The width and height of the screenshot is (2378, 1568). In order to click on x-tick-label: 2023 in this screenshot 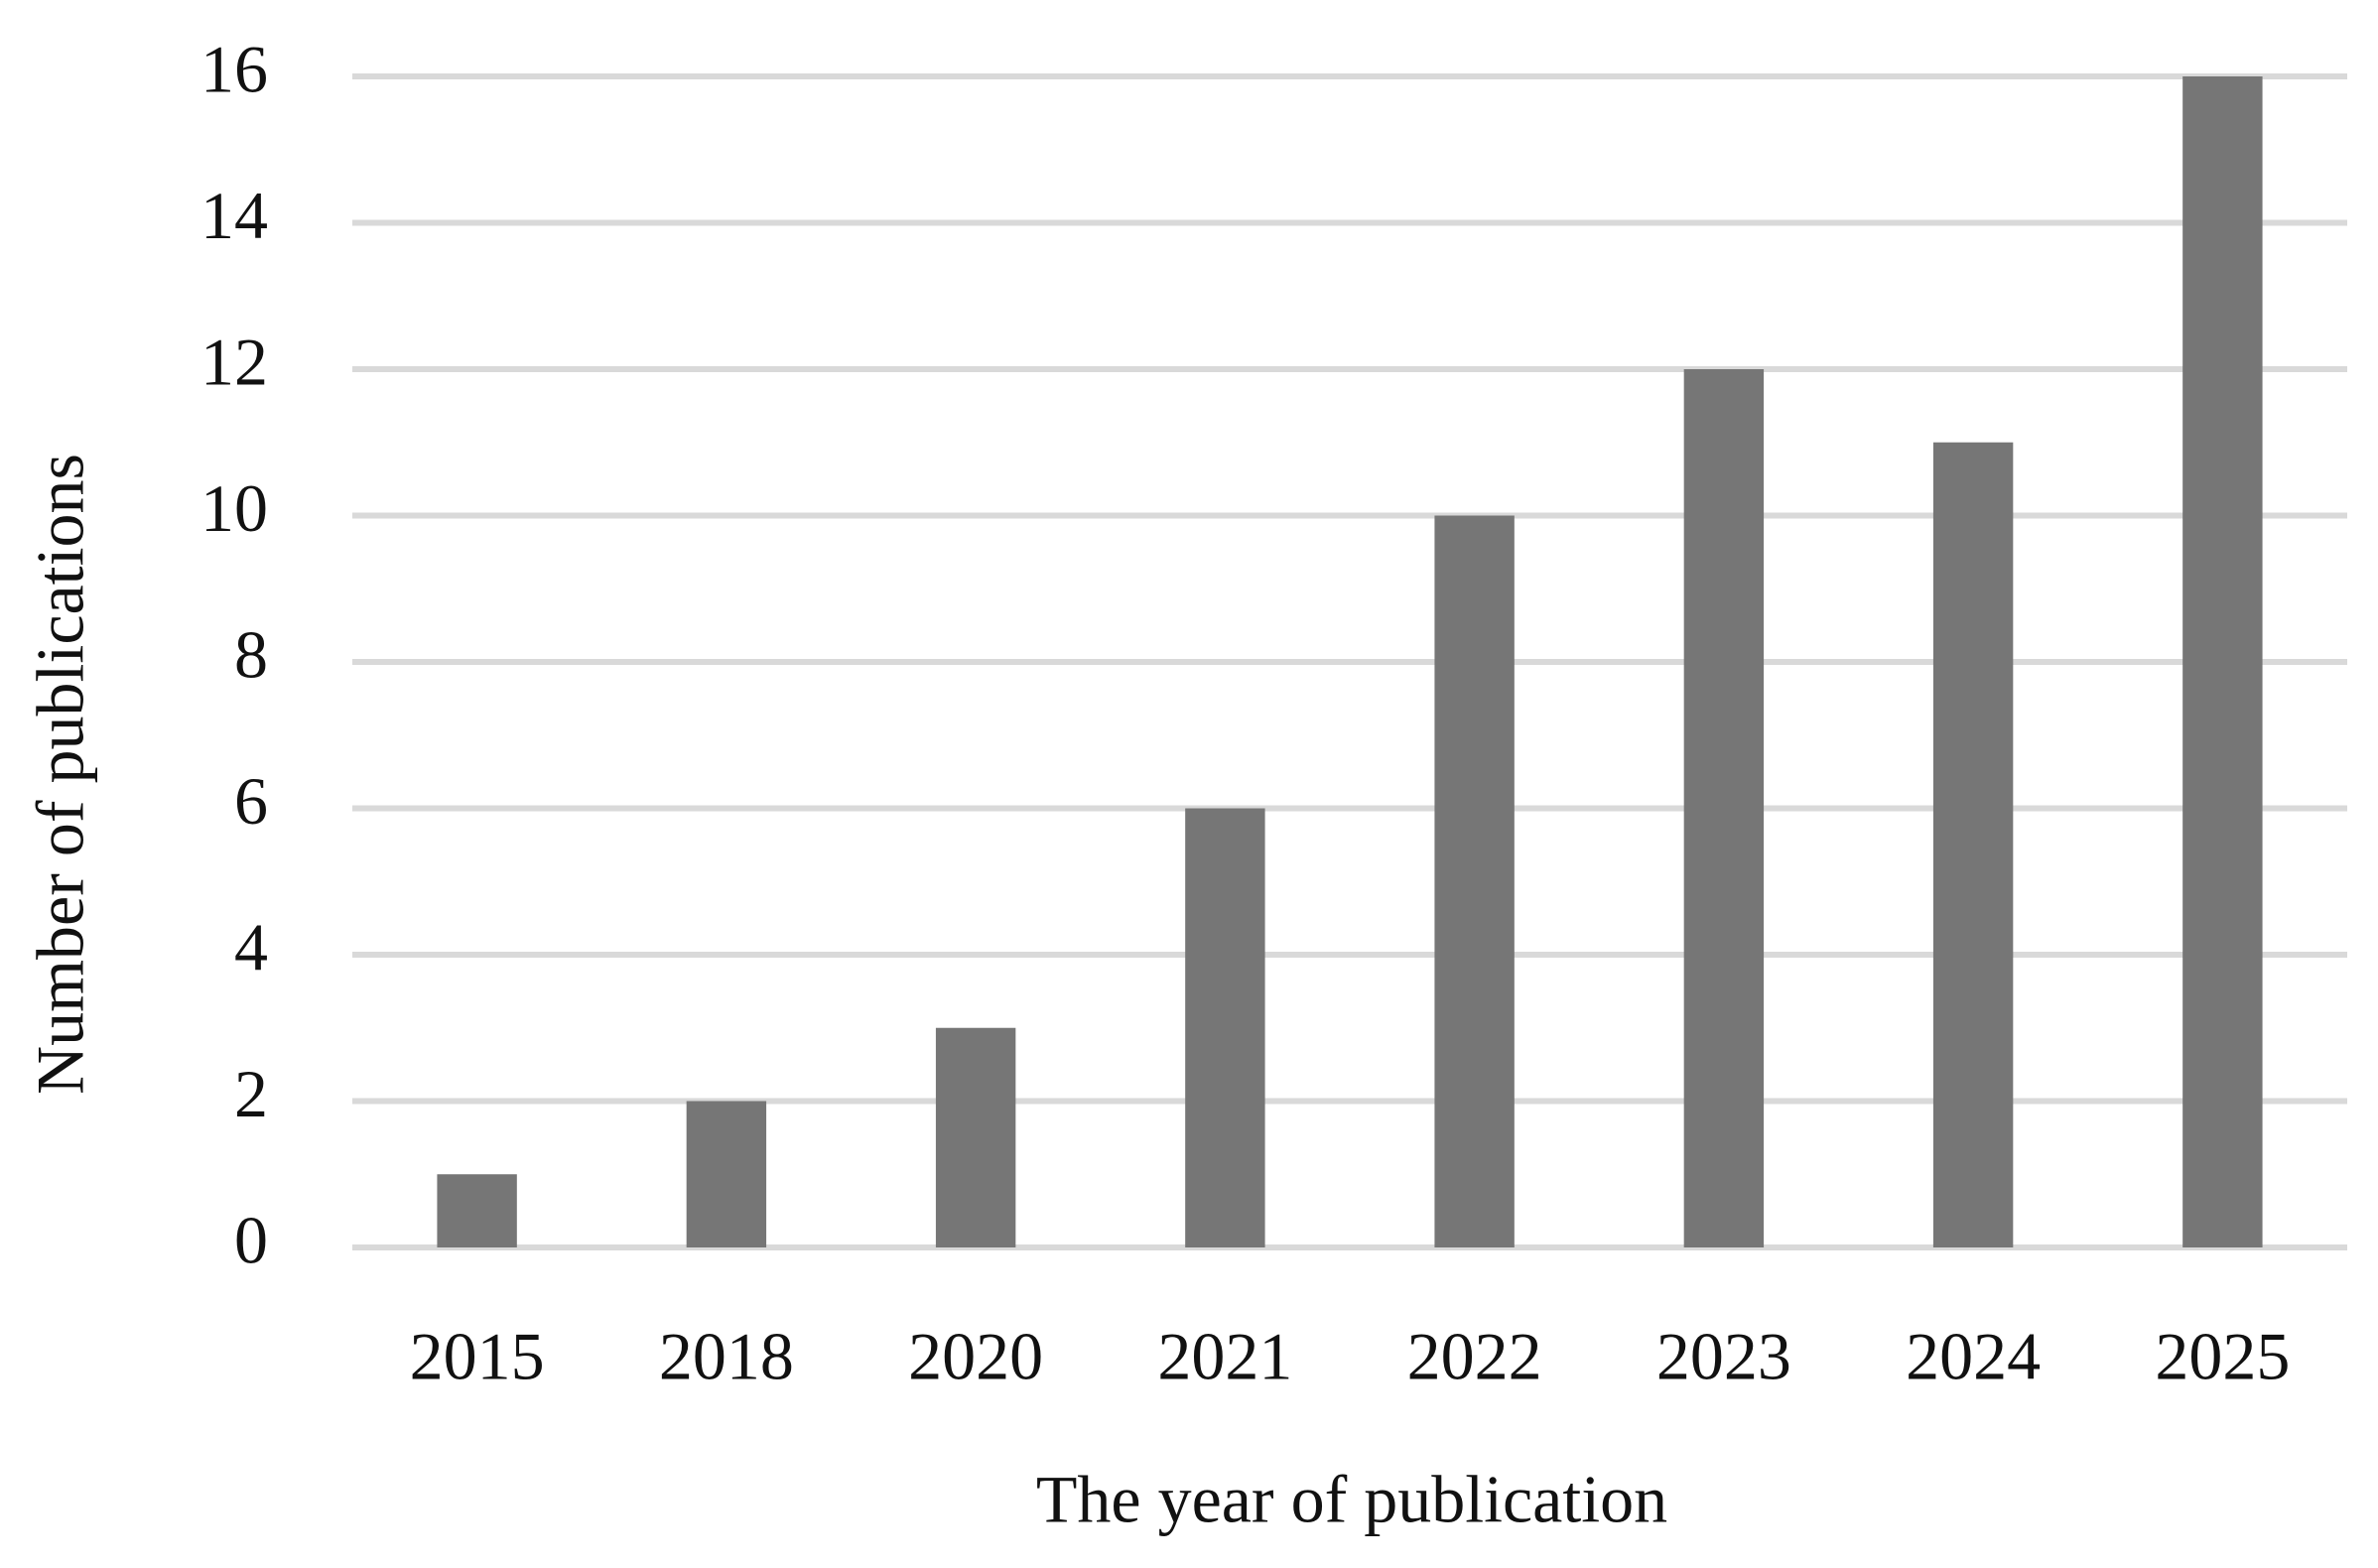, I will do `click(1724, 1356)`.